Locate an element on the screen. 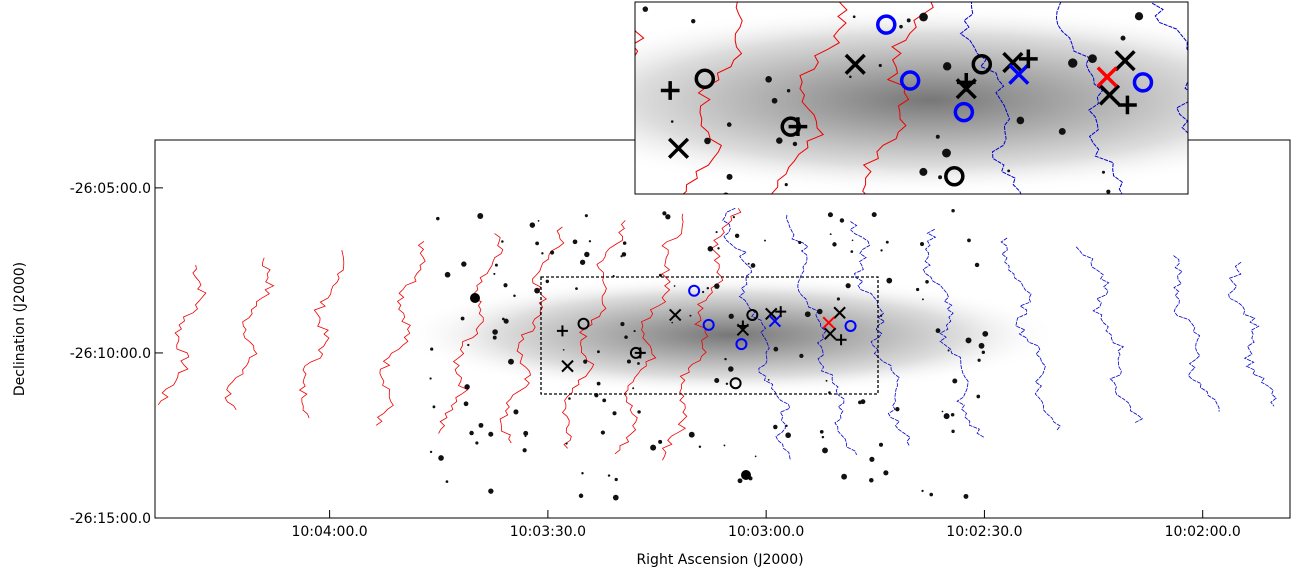 This screenshot has width=1294, height=577. y-tick-label: -26:10:00.0 is located at coordinates (110, 354).